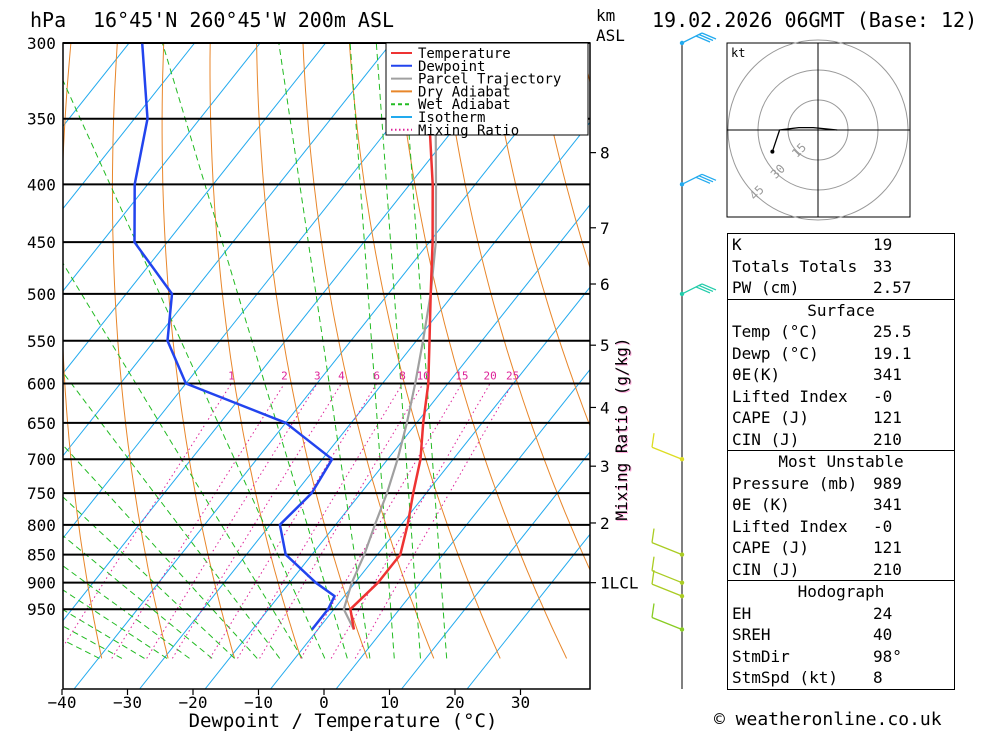 The height and width of the screenshot is (733, 1000). Describe the element at coordinates (817, 504) in the screenshot. I see `table-row: θE (K) 341` at that location.